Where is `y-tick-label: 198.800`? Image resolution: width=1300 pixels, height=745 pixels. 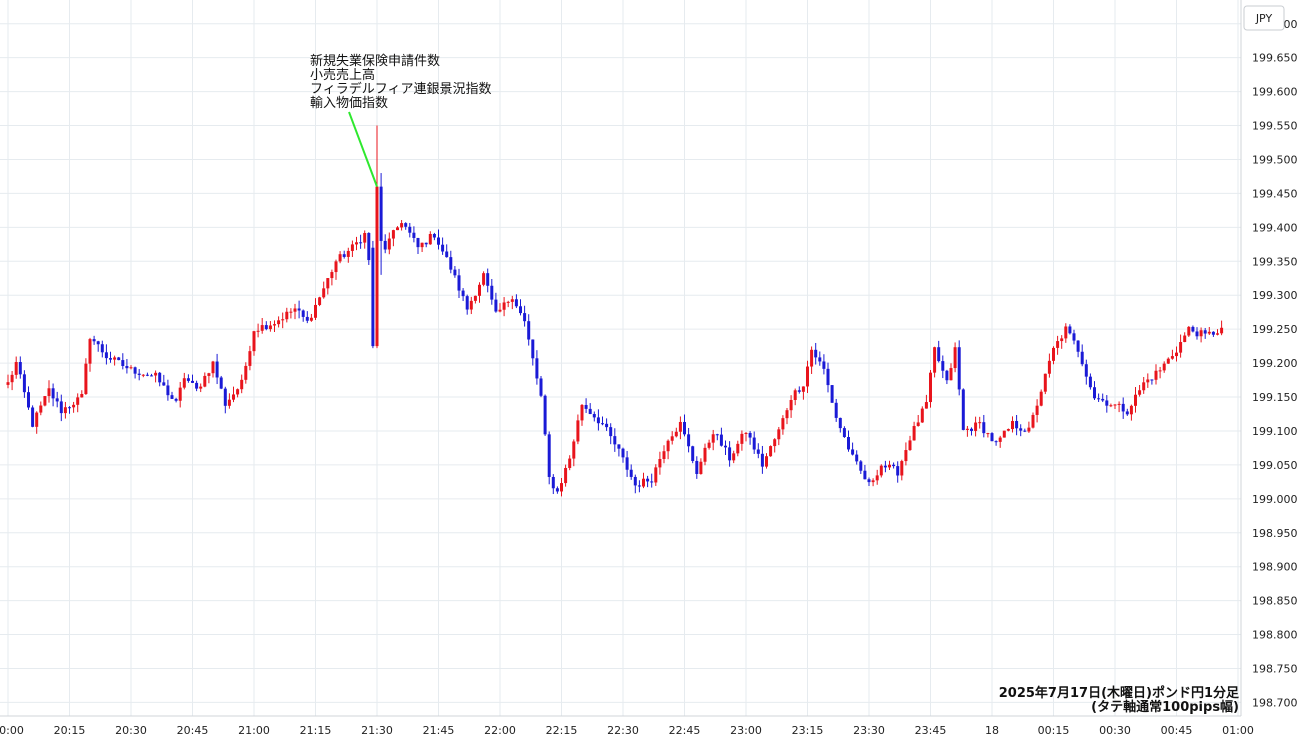
y-tick-label: 198.800 is located at coordinates (1275, 635).